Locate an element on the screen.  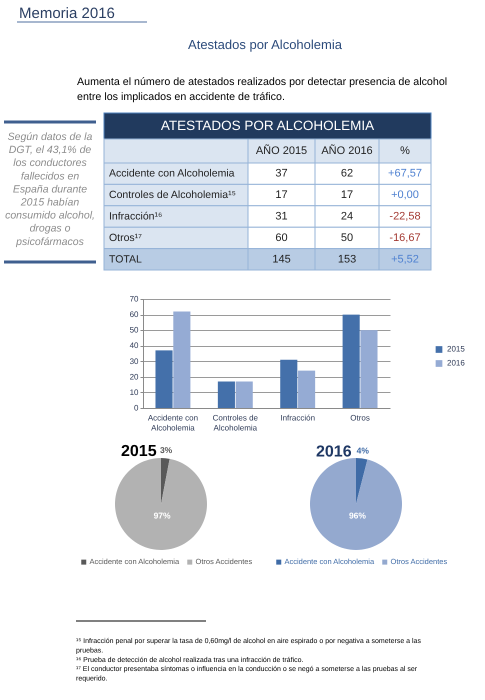
x-tick-label: Accidente con Alcoholemia is located at coordinates (173, 423).